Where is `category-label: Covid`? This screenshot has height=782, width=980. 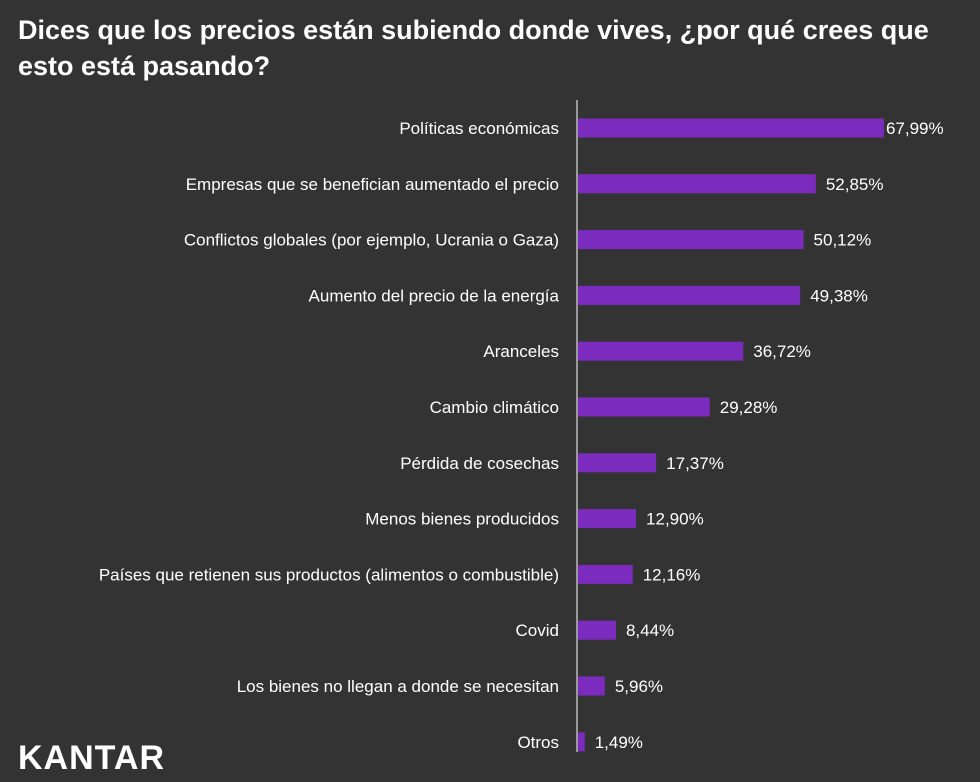
category-label: Covid is located at coordinates (537, 630).